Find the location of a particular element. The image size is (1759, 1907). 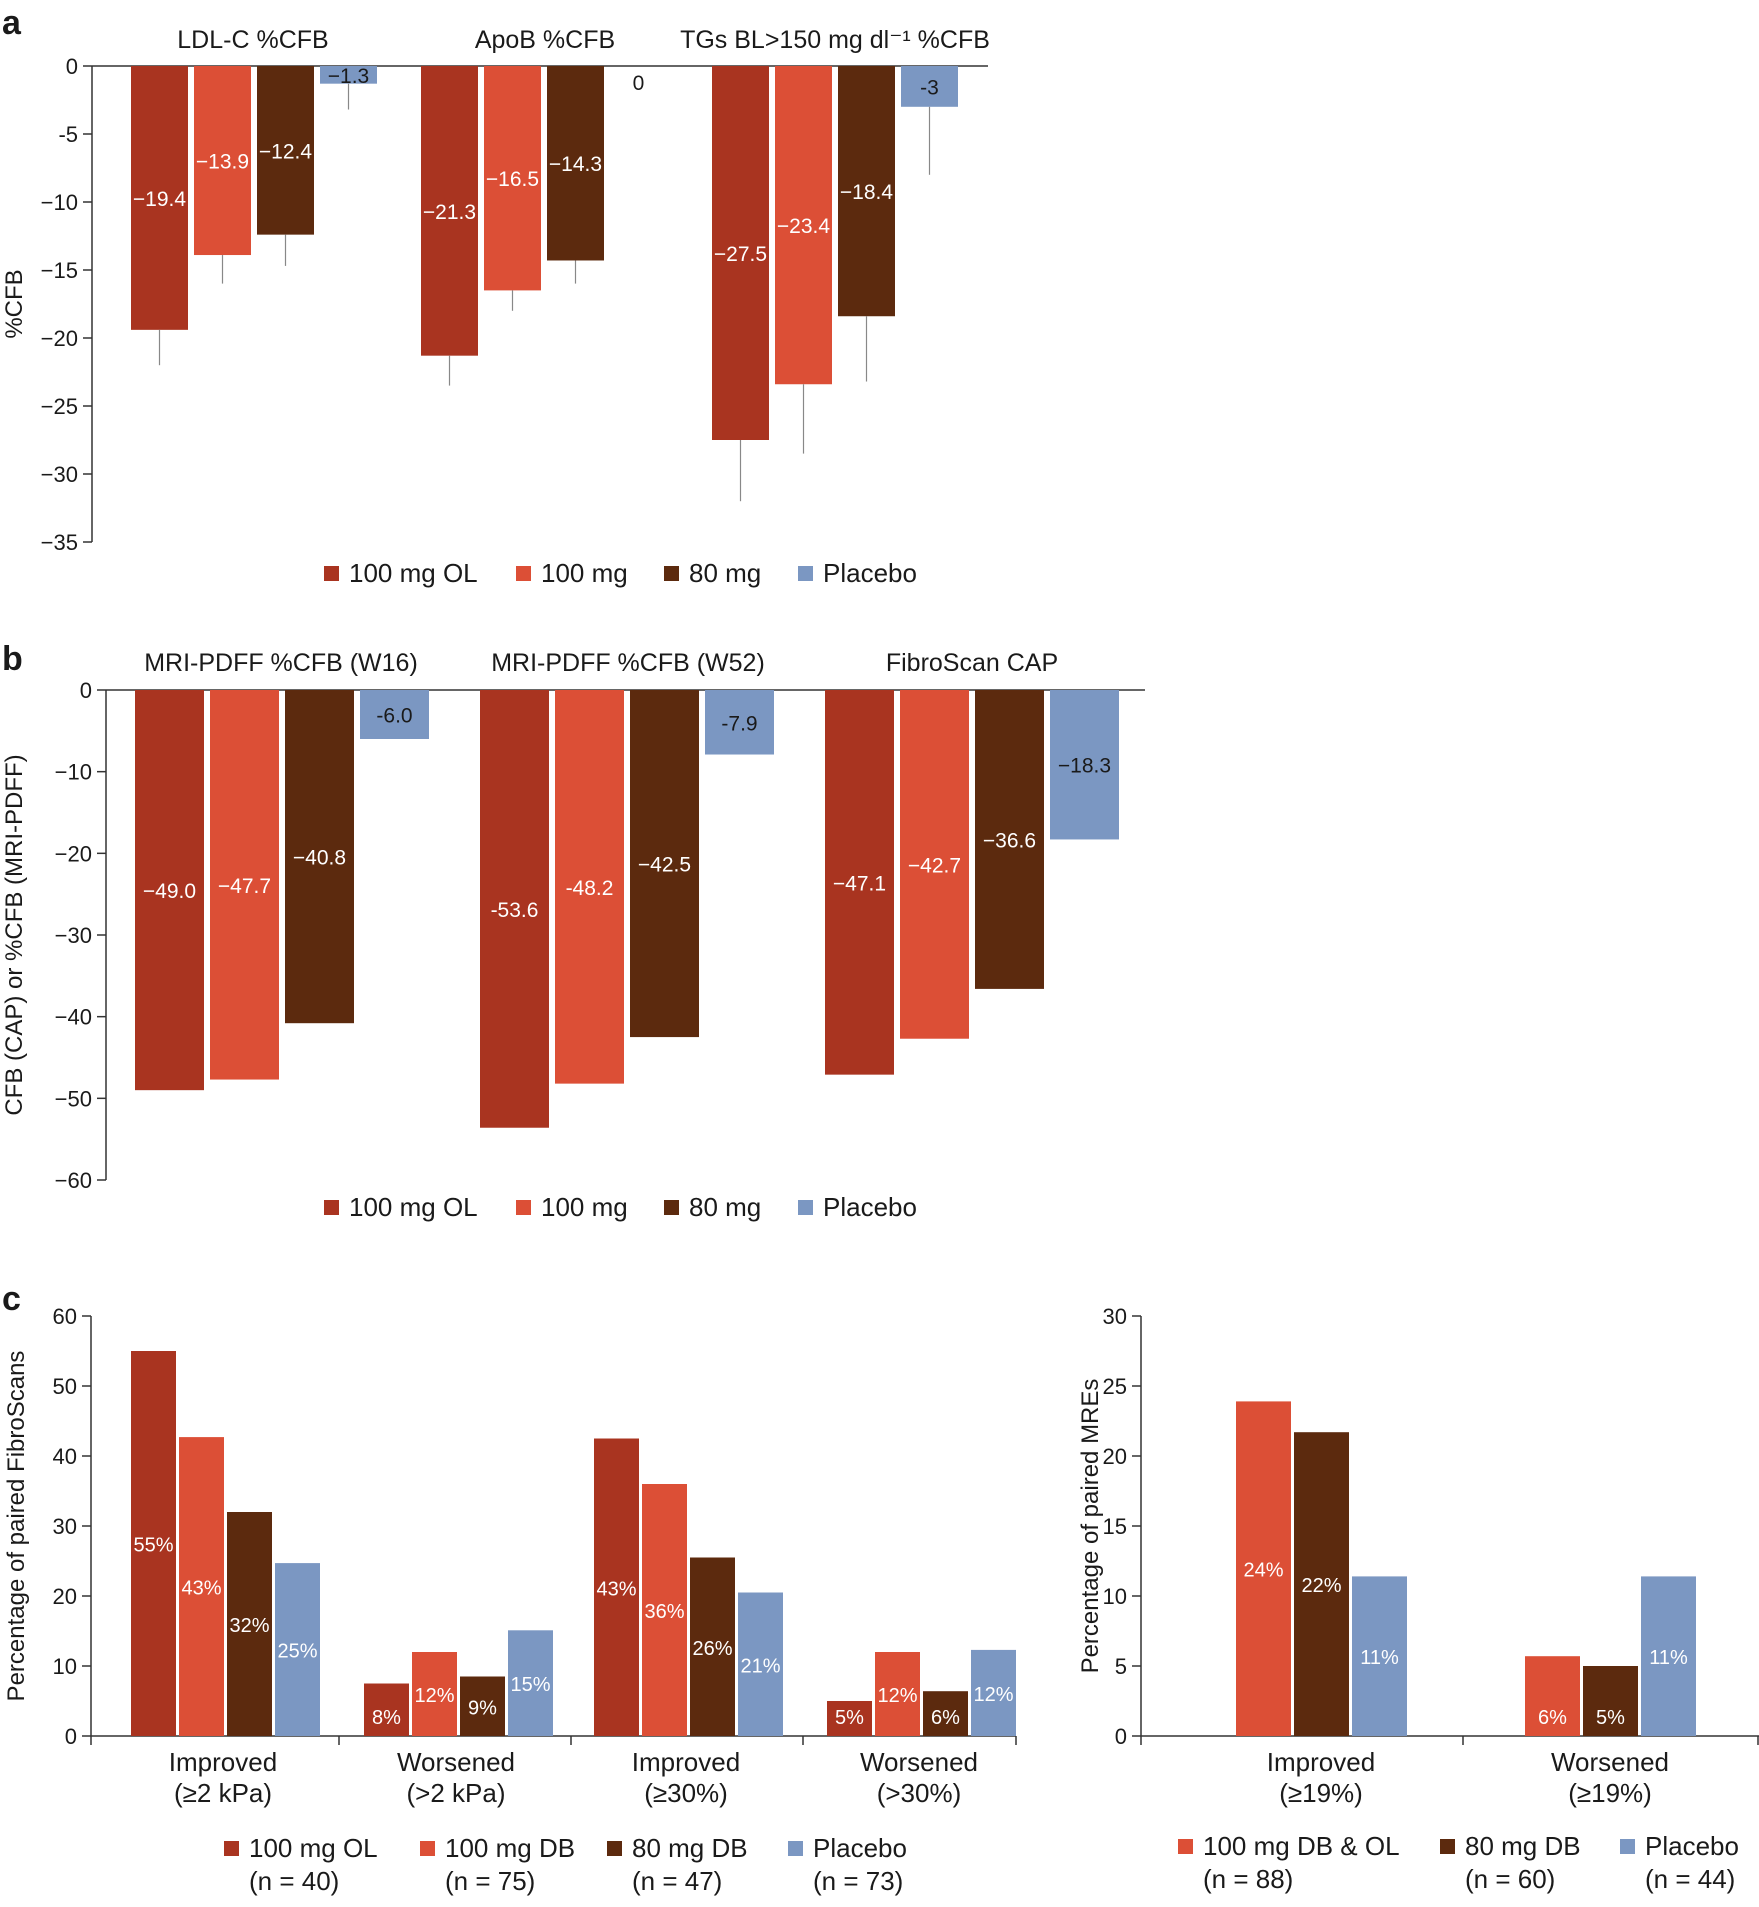

x-tick-sublabel: (>2 kPa) is located at coordinates (456, 1793).